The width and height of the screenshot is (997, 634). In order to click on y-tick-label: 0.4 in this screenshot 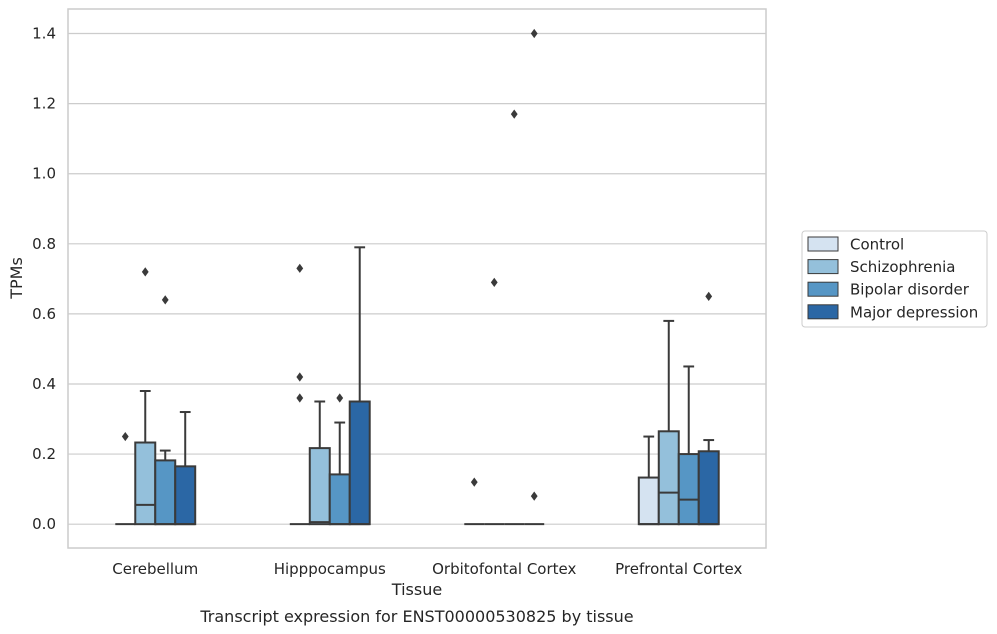, I will do `click(44, 384)`.